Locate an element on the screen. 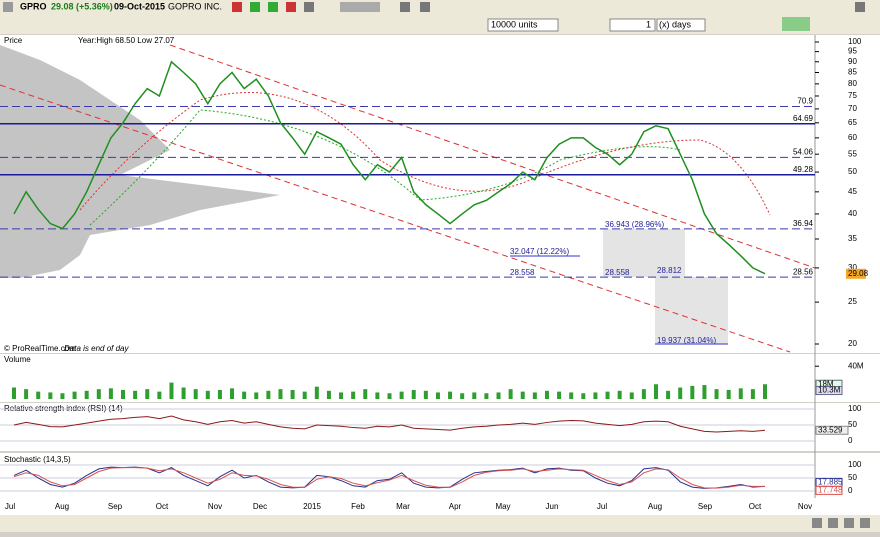 The width and height of the screenshot is (880, 537). annotation: 28.812 is located at coordinates (669, 270).